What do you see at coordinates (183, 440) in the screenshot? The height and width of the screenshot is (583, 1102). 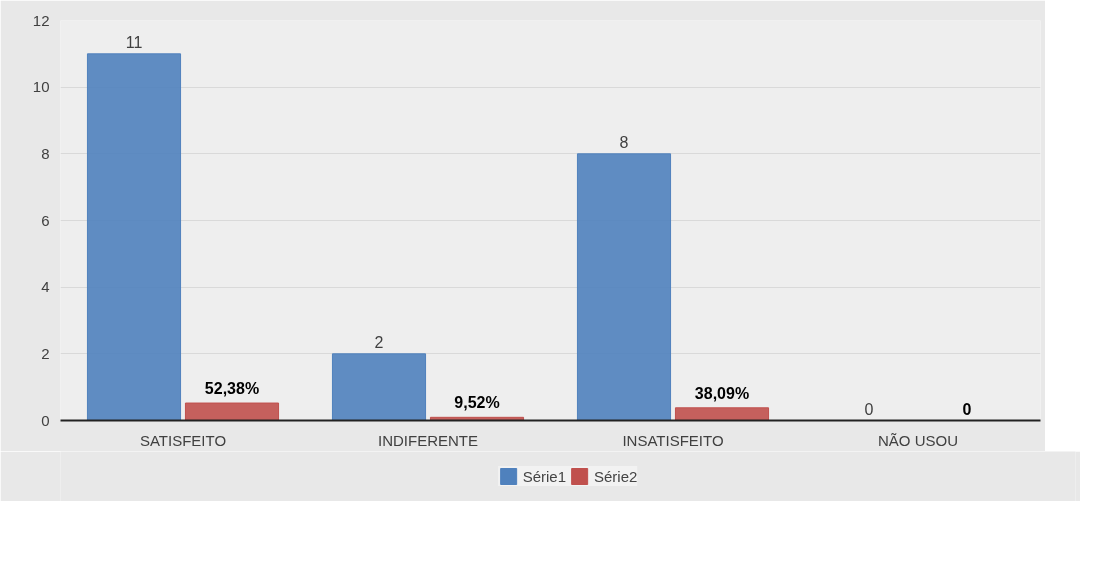 I see `x-tick-label: SATISFEITO` at bounding box center [183, 440].